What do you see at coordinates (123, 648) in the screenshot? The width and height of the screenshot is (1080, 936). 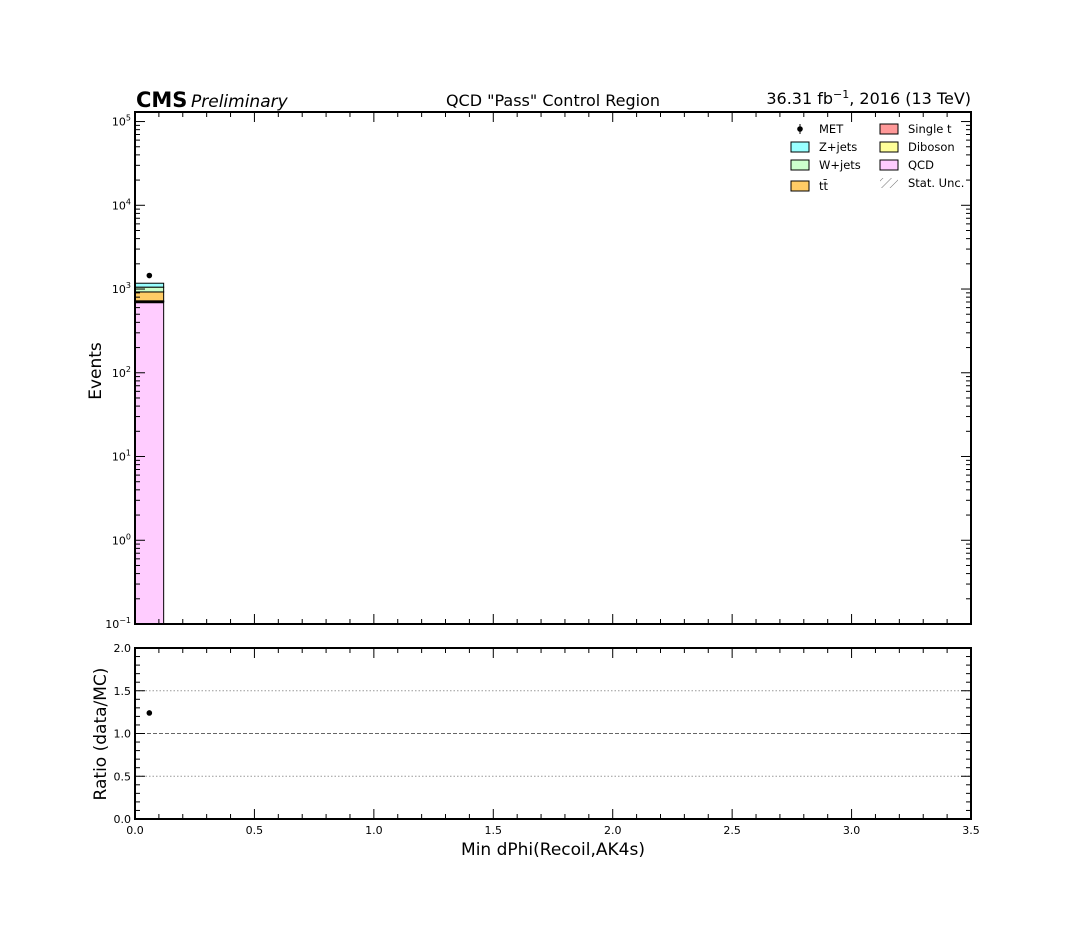 I see `ratio-y-tick-label-4: 2.0` at bounding box center [123, 648].